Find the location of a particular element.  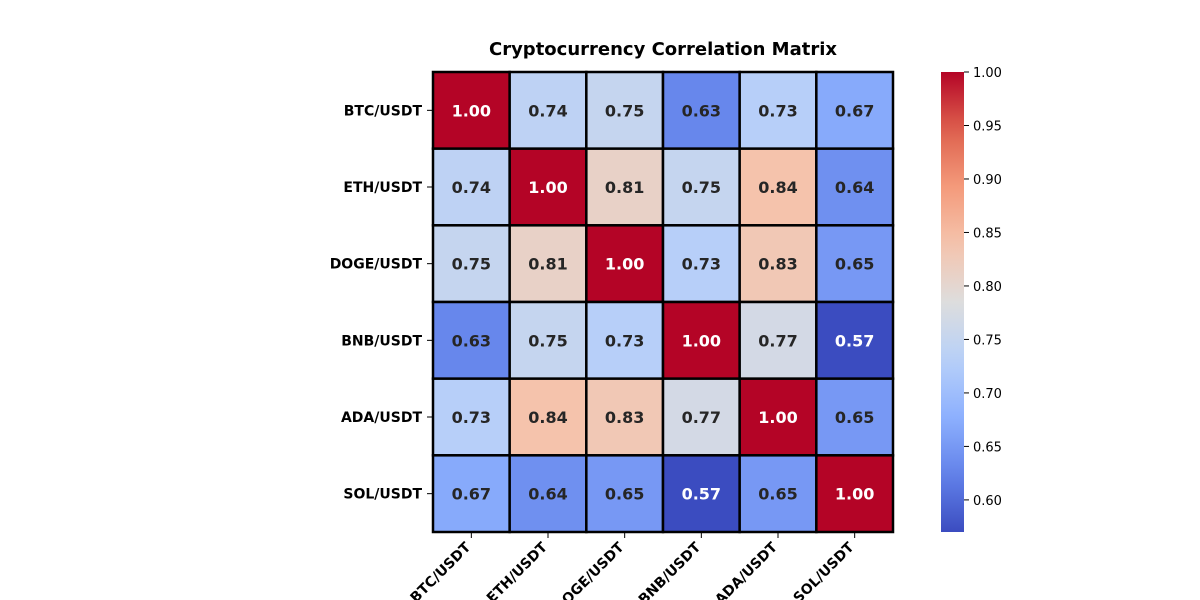

colorbar-tick-label: 0.85 is located at coordinates (987, 233).